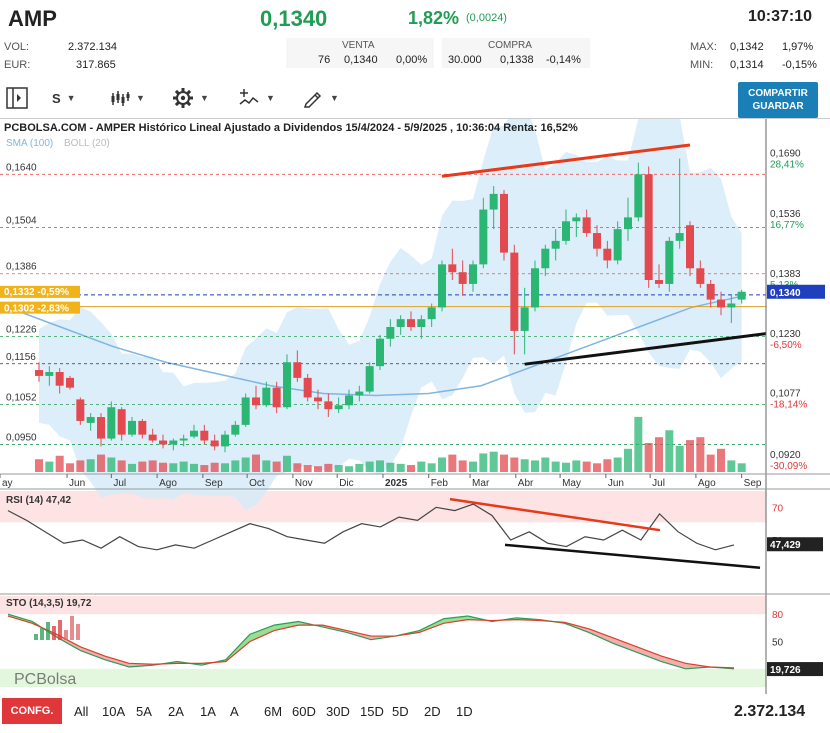 Image resolution: width=830 pixels, height=733 pixels. What do you see at coordinates (312, 99) in the screenshot?
I see `pencil-icon` at bounding box center [312, 99].